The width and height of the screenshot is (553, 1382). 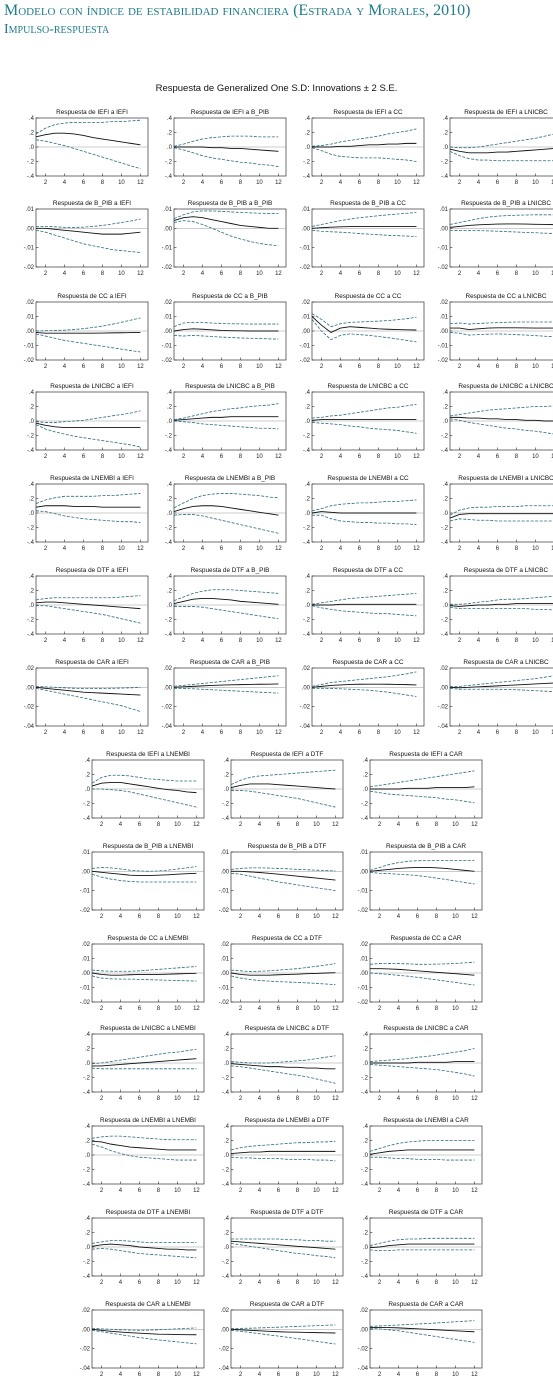 I want to click on chart-title: Respuesta de CC a CC, so click(x=368, y=296).